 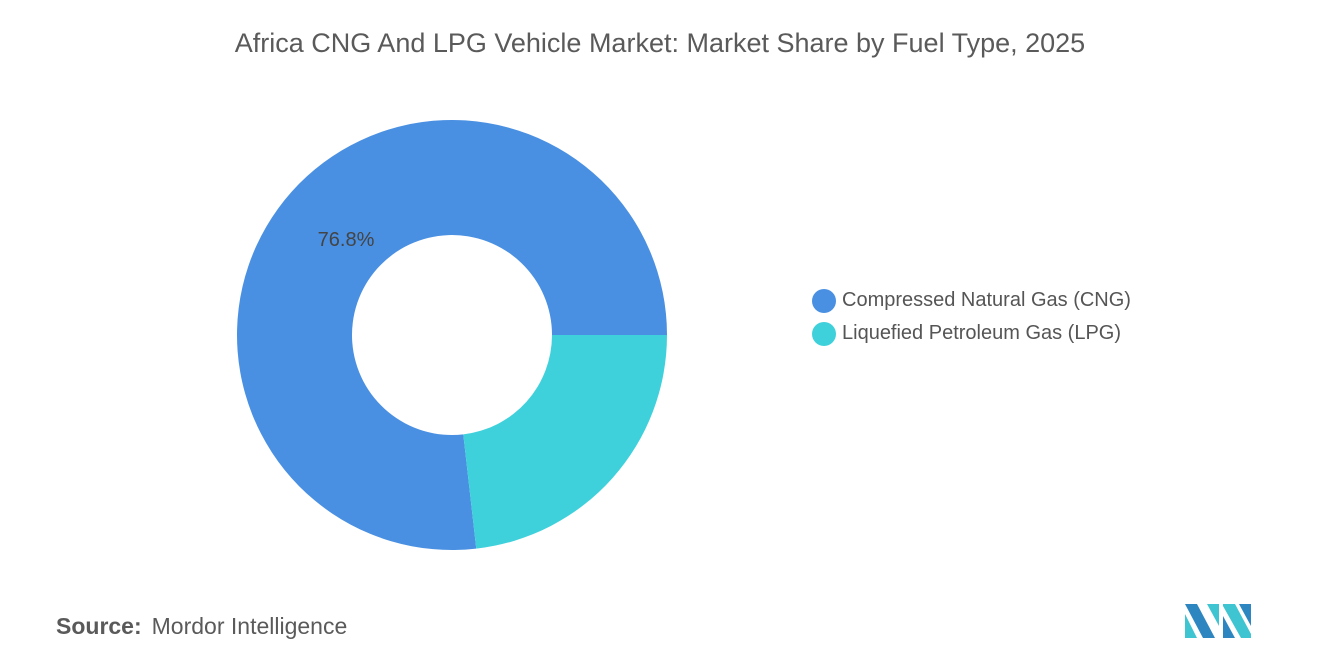 What do you see at coordinates (565, 442) in the screenshot?
I see `slice-lpg` at bounding box center [565, 442].